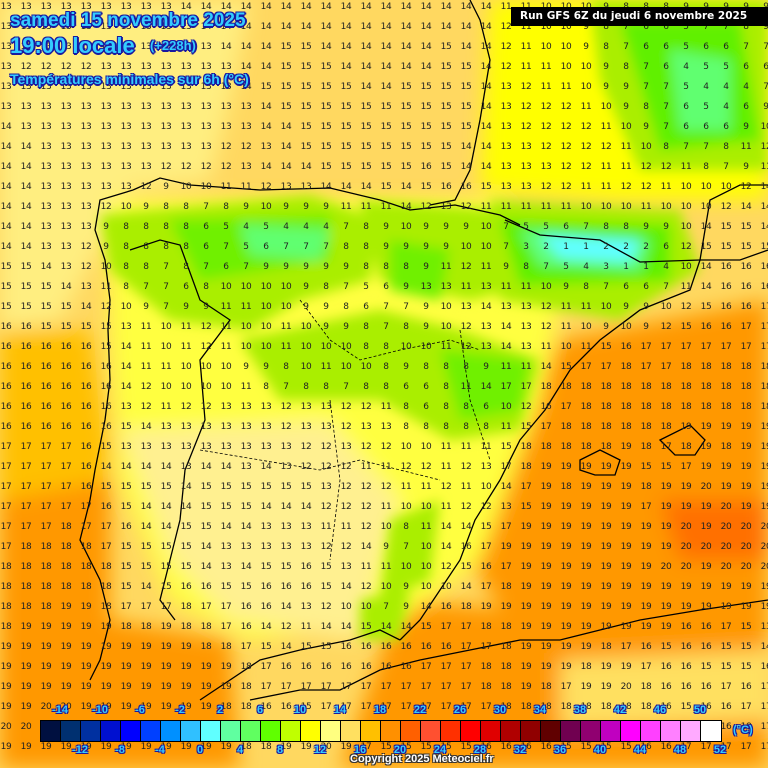 The width and height of the screenshot is (768, 768). I want to click on legend-tick-label: -12, so click(80, 750).